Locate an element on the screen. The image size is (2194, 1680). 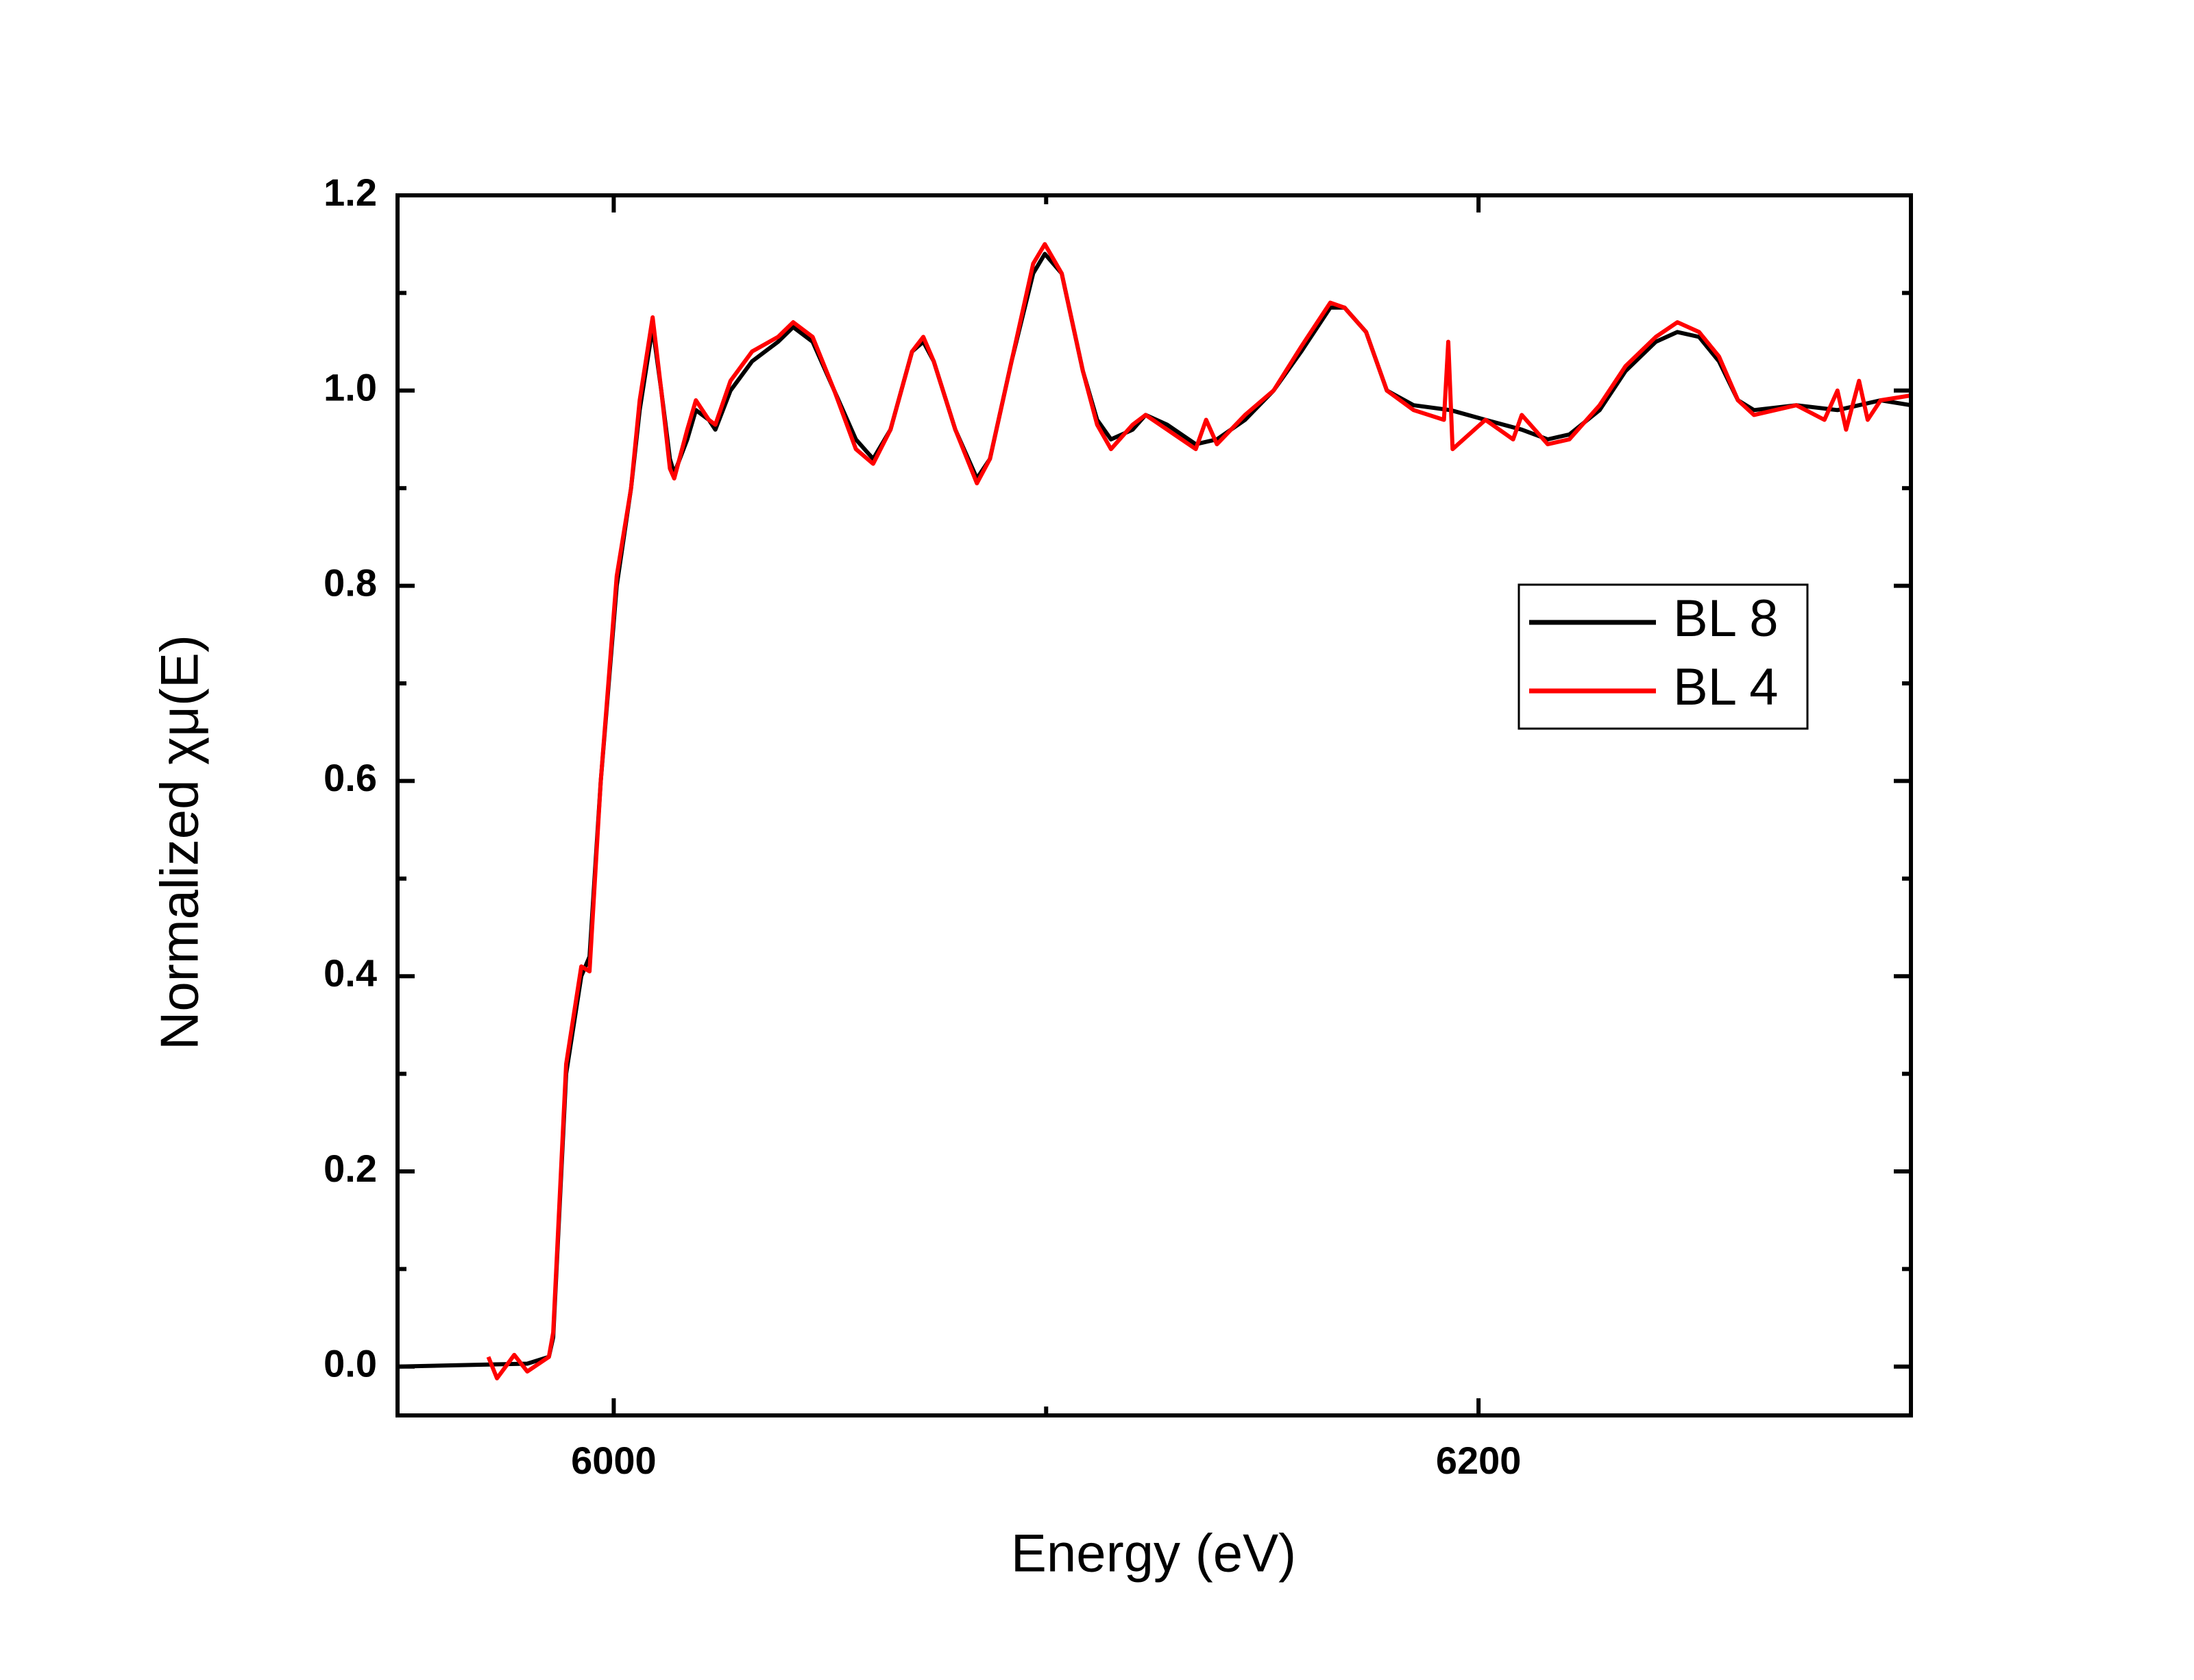
y-tick-label: 0.8 is located at coordinates (350, 582).